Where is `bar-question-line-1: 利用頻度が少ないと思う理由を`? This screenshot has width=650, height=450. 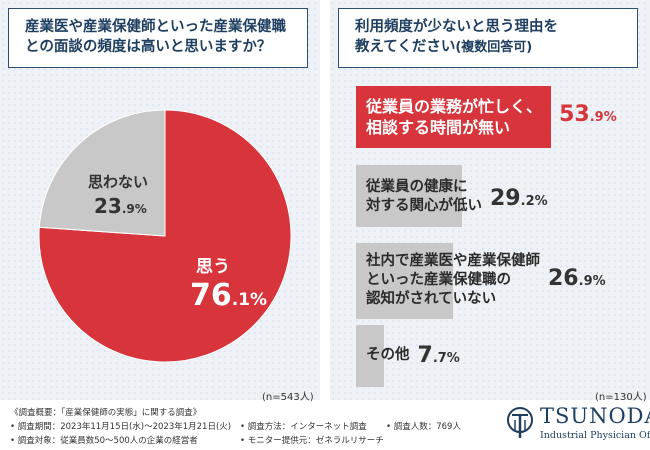 bar-question-line-1: 利用頻度が少ないと思う理由を is located at coordinates (456, 27).